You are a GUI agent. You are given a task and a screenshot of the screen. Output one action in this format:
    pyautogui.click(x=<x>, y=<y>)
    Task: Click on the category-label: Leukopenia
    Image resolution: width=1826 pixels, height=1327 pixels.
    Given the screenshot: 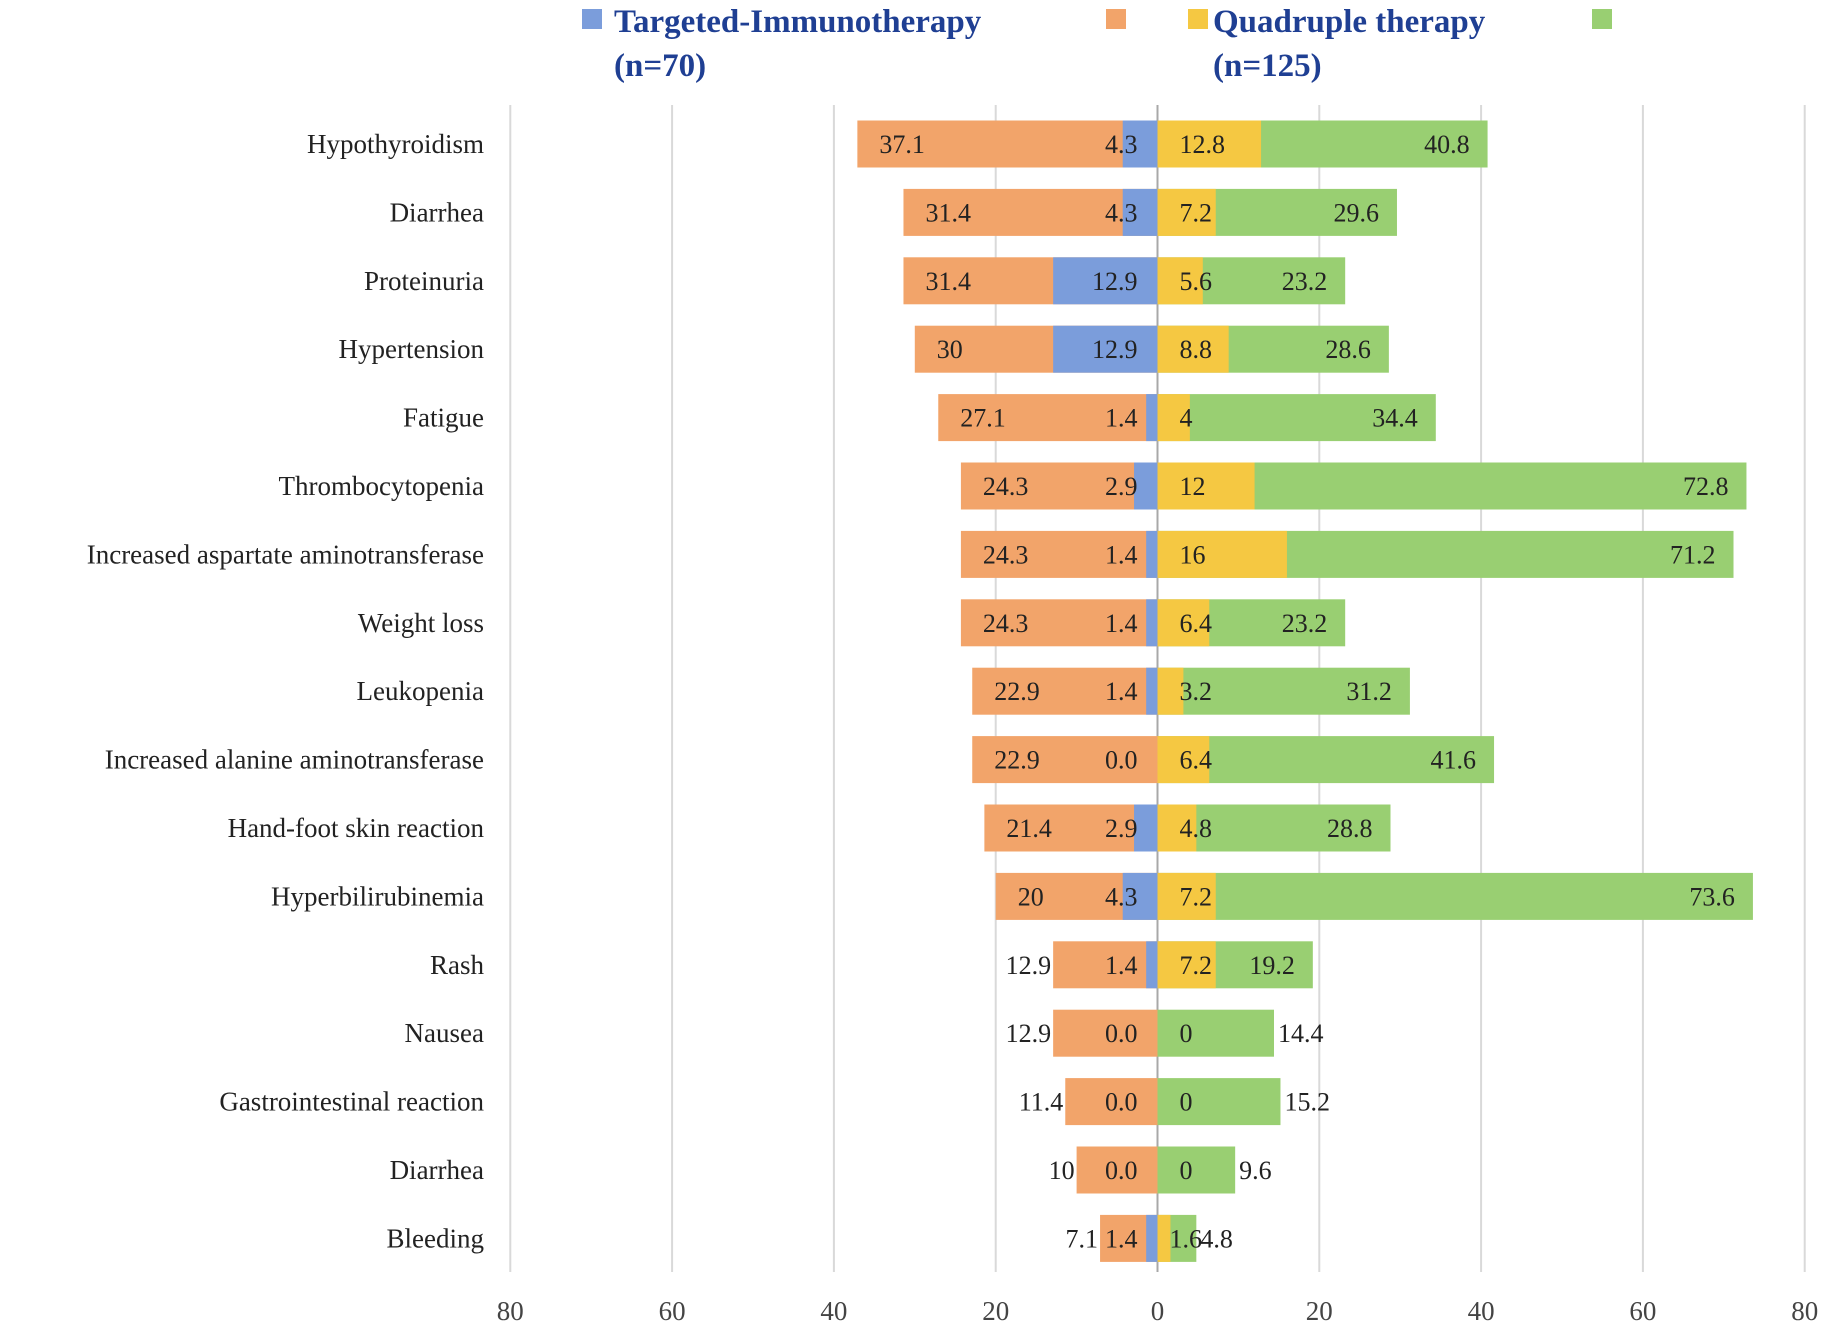 What is the action you would take?
    pyautogui.click(x=420, y=691)
    